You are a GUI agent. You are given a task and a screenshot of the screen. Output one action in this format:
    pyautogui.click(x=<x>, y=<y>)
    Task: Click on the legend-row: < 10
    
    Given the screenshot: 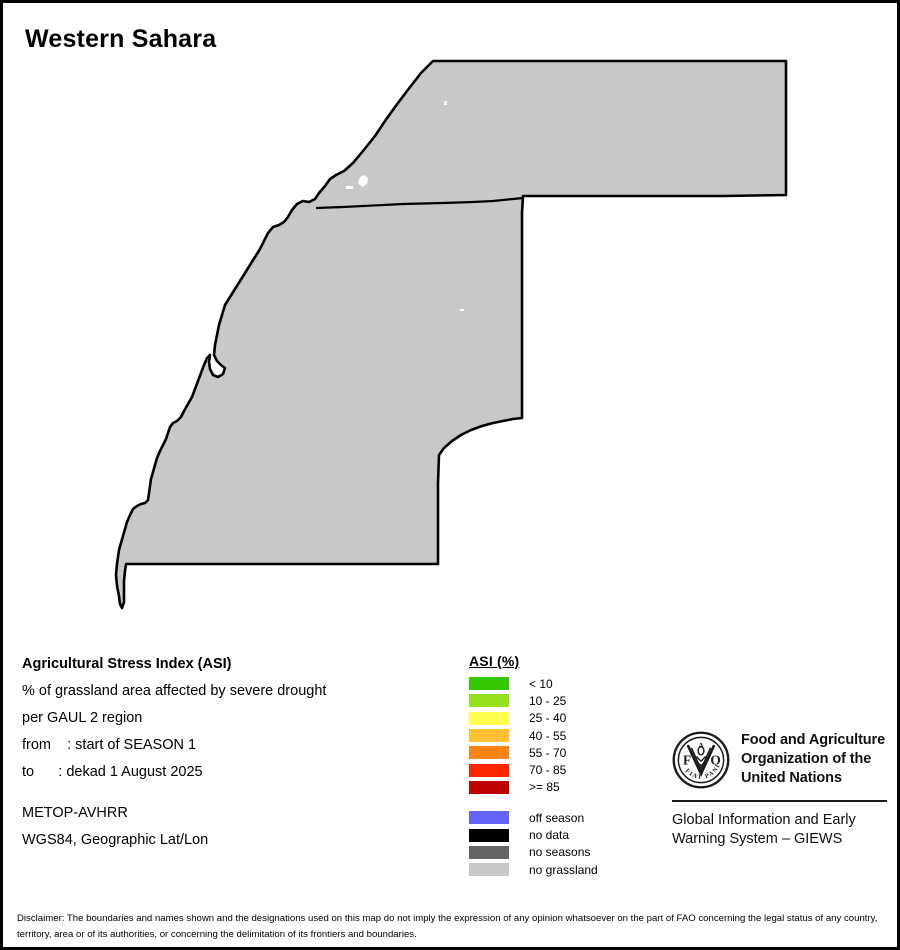 What is the action you would take?
    pyautogui.click(x=533, y=683)
    